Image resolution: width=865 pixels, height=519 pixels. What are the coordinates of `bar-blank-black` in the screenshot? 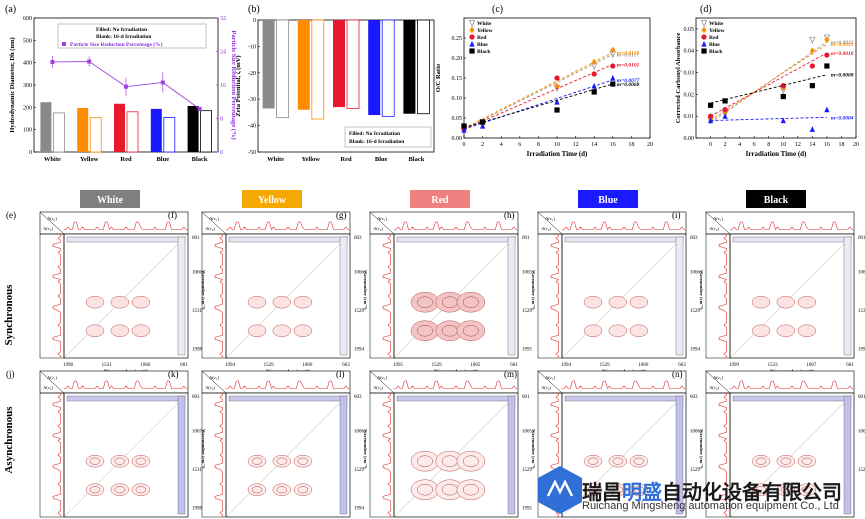 It's located at (206, 131).